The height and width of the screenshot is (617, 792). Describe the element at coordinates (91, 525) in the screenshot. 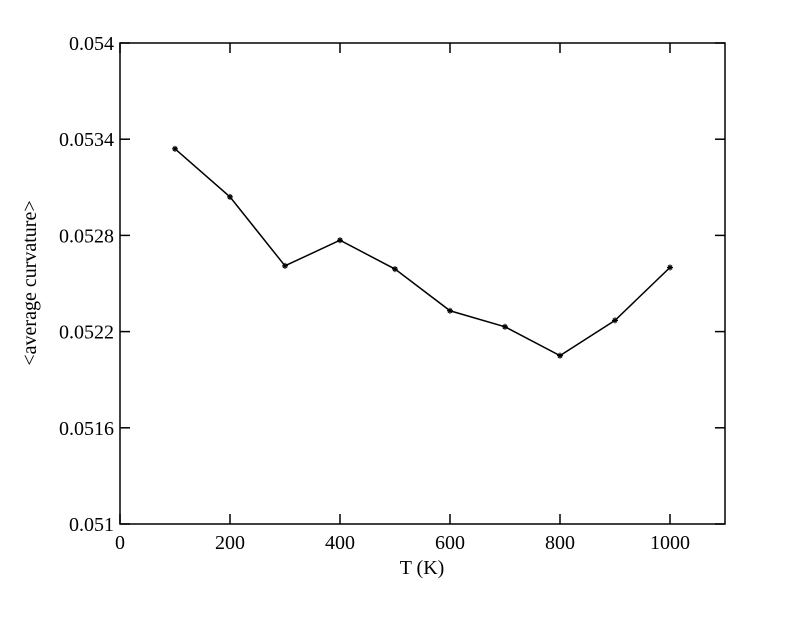

I see `y-tick-label: 0.051` at that location.